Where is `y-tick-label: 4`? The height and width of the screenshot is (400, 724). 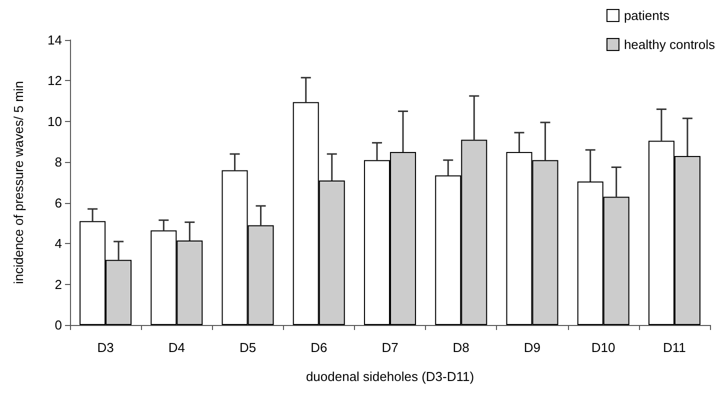
y-tick-label: 4 is located at coordinates (58, 244).